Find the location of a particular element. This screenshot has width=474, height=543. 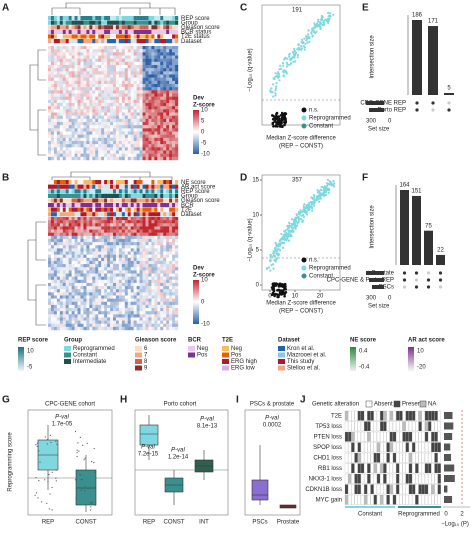

axis-label: Median Z-score difference is located at coordinates (301, 304).